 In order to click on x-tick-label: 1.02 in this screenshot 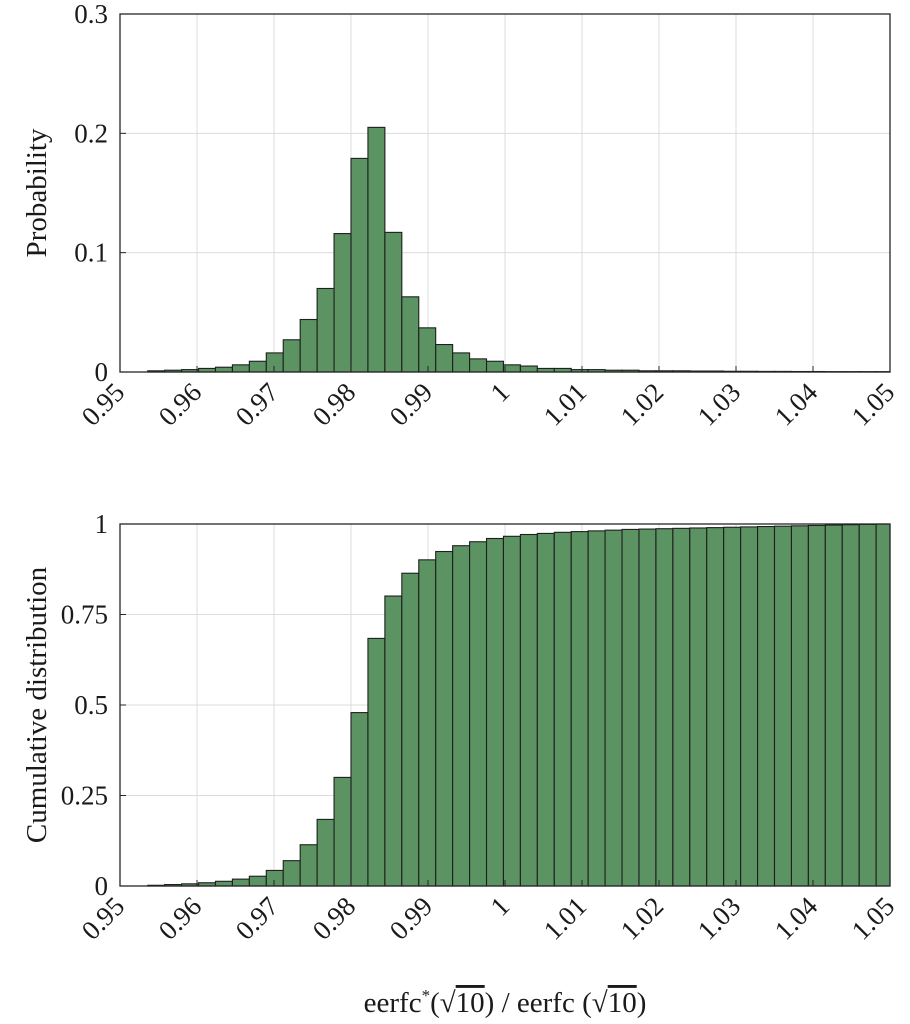, I will do `click(642, 918)`.